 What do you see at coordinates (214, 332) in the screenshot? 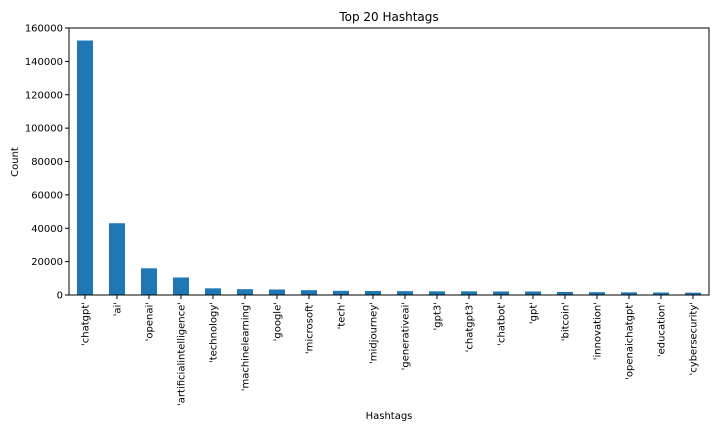
I see `x-tick-label: 'technology'` at bounding box center [214, 332].